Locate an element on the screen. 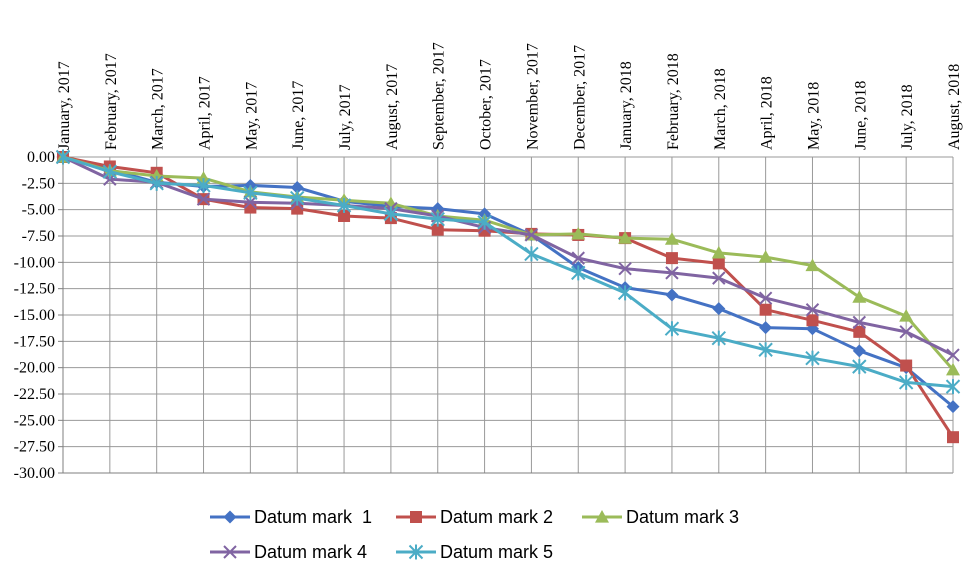 This screenshot has width=966, height=569. legend-item: Datum mark 2 is located at coordinates (474, 517).